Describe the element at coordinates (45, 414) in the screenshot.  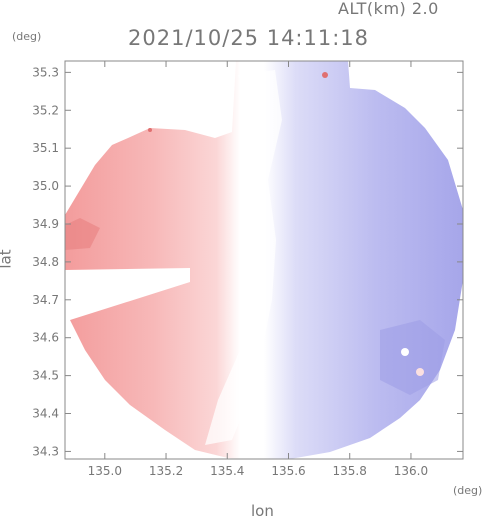
I see `y-tick-label: 34.4` at that location.